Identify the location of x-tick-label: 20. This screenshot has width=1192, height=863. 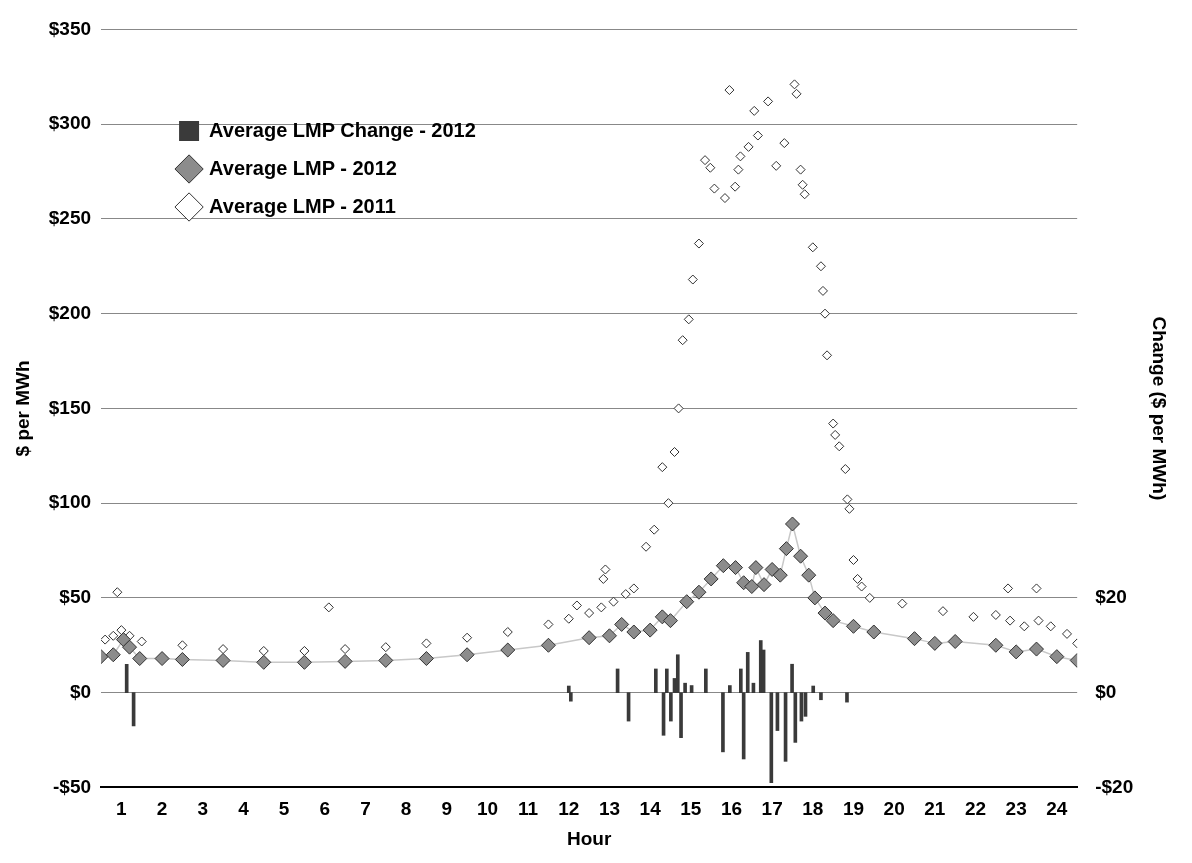
(894, 809).